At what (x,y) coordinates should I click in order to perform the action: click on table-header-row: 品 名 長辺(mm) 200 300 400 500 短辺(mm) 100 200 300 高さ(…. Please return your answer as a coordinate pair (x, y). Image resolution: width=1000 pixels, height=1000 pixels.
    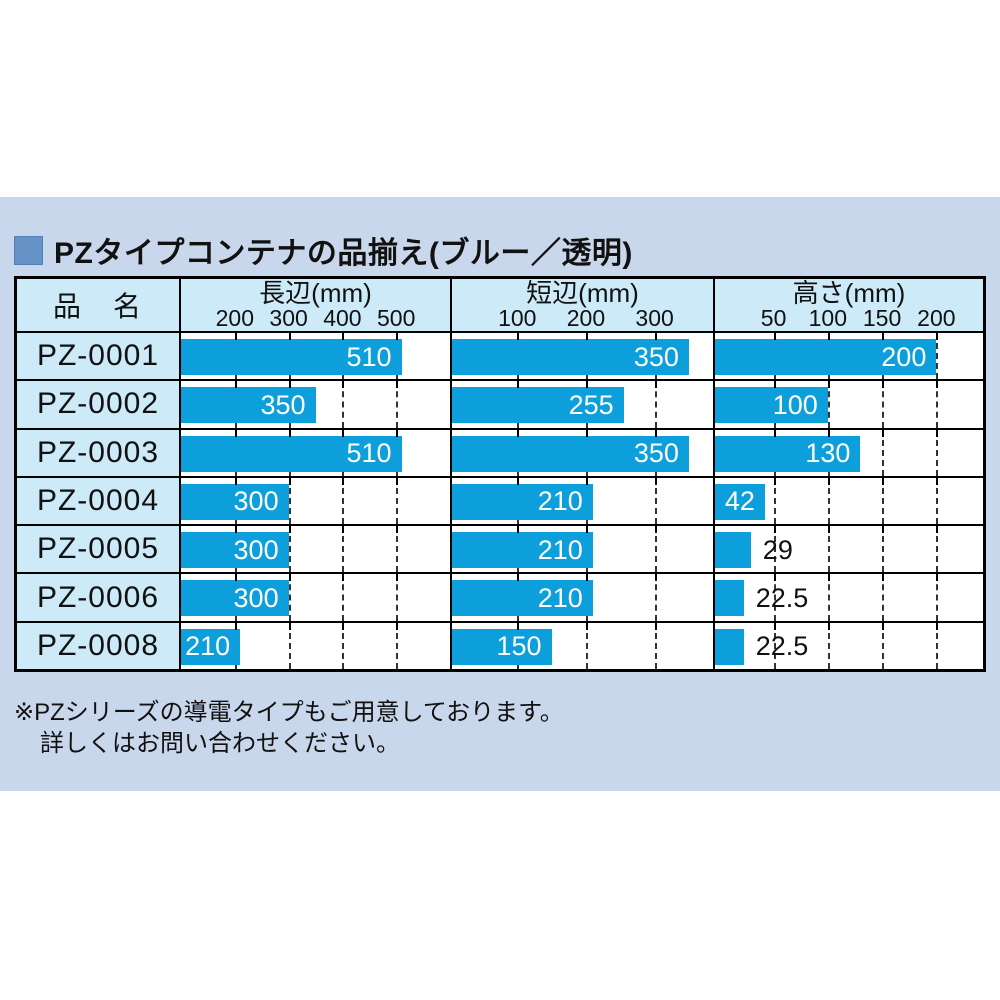
    Looking at the image, I should click on (500, 304).